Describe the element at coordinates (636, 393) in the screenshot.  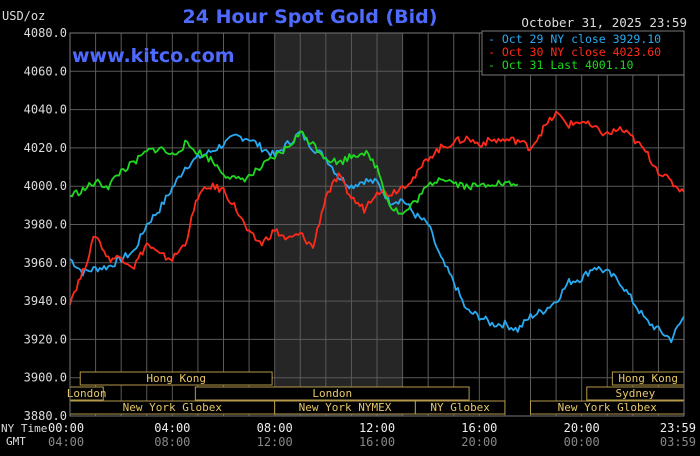
I see `session-label: Sydney` at that location.